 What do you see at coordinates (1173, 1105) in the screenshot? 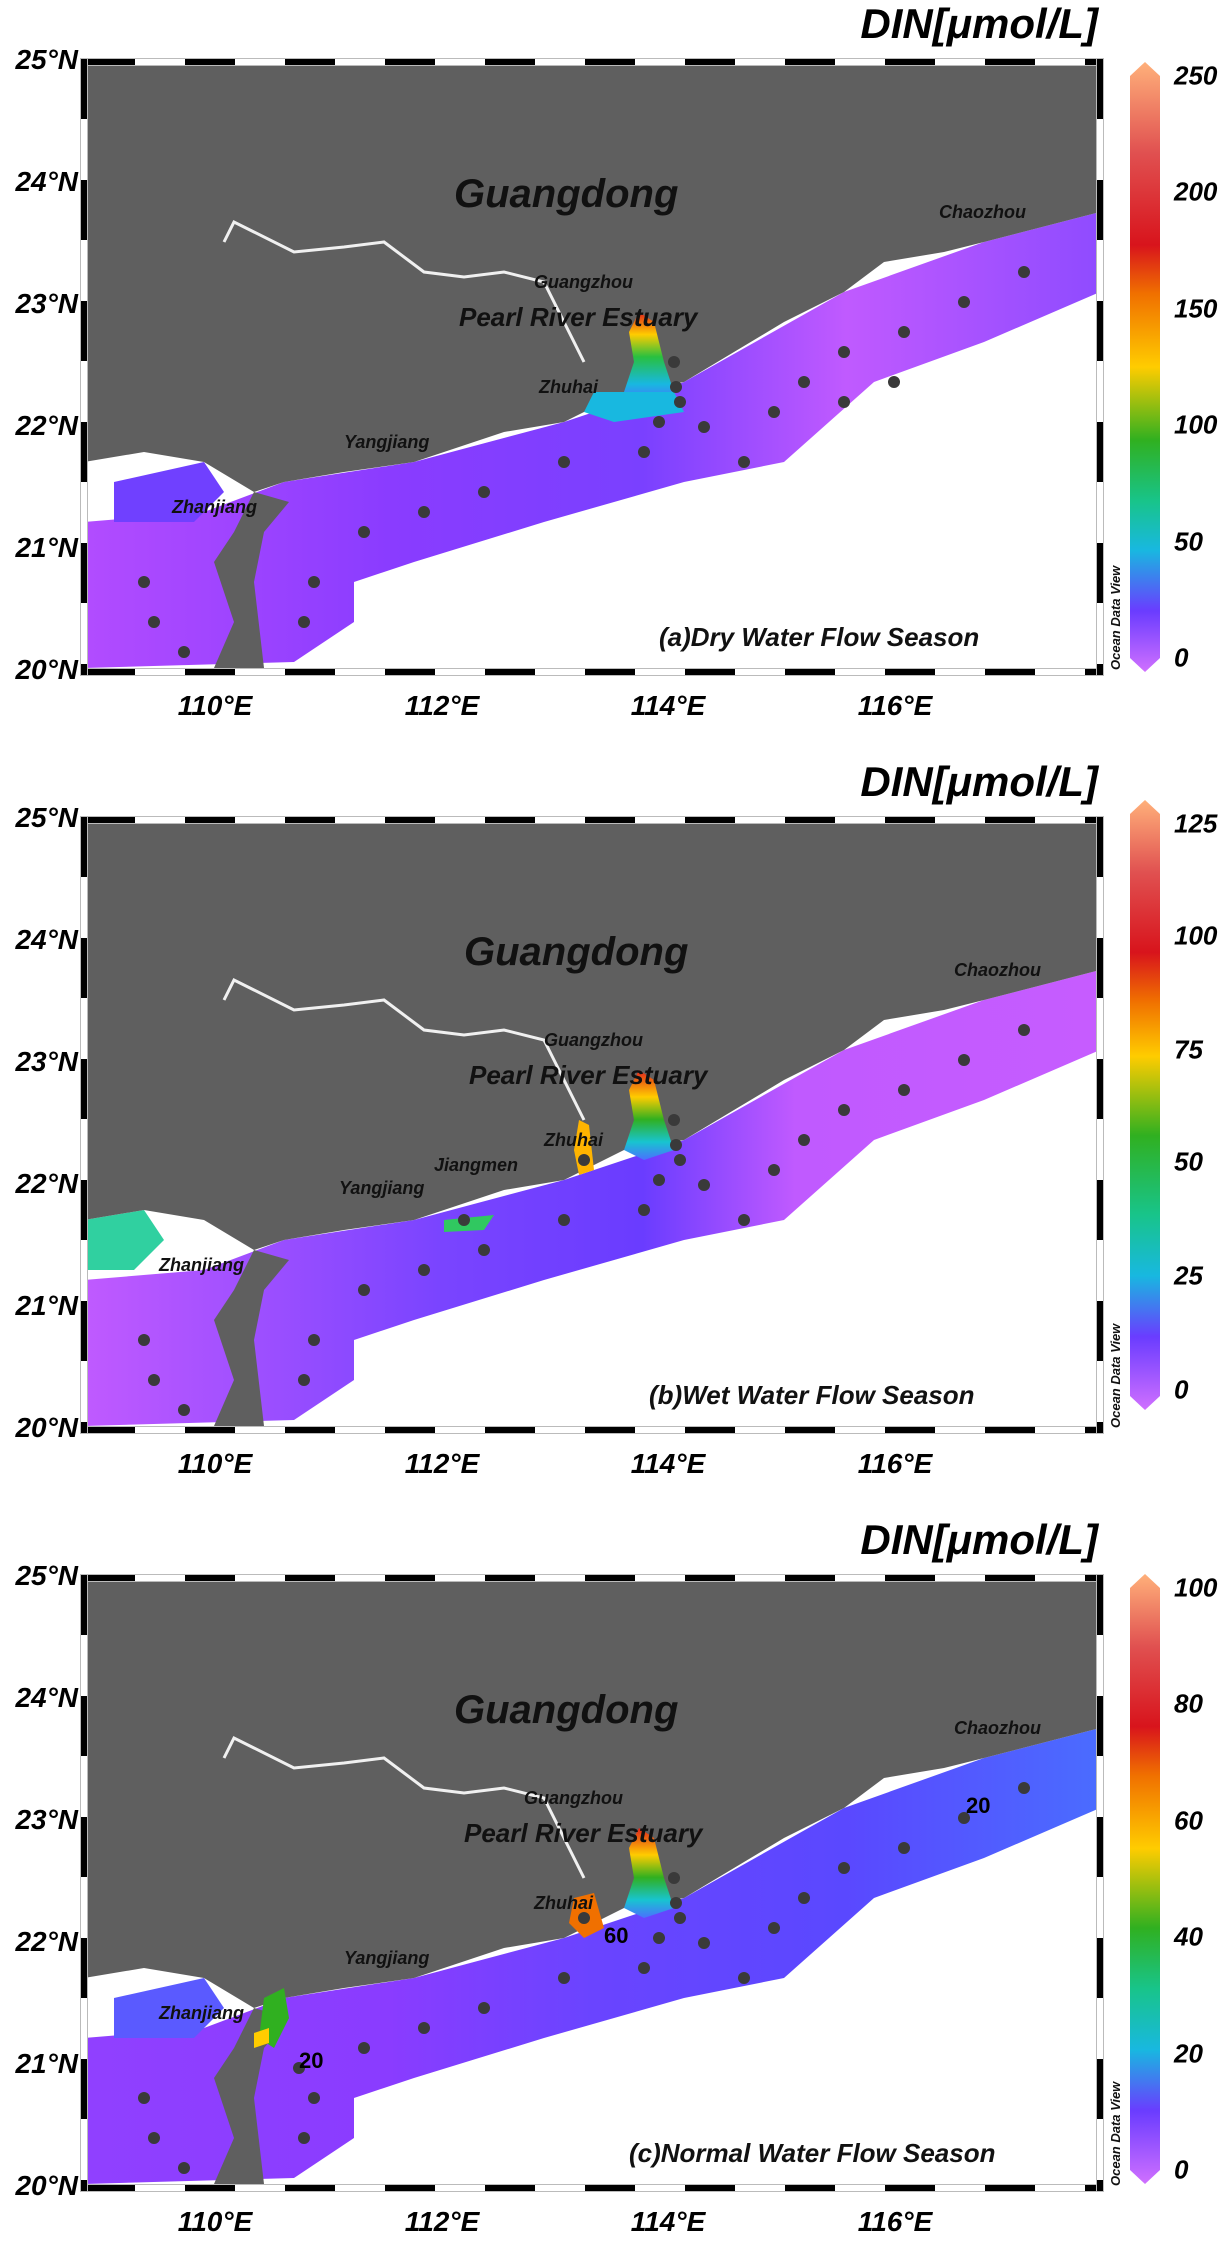
I see `colorbar: 125 100 75 50 25 0` at bounding box center [1173, 1105].